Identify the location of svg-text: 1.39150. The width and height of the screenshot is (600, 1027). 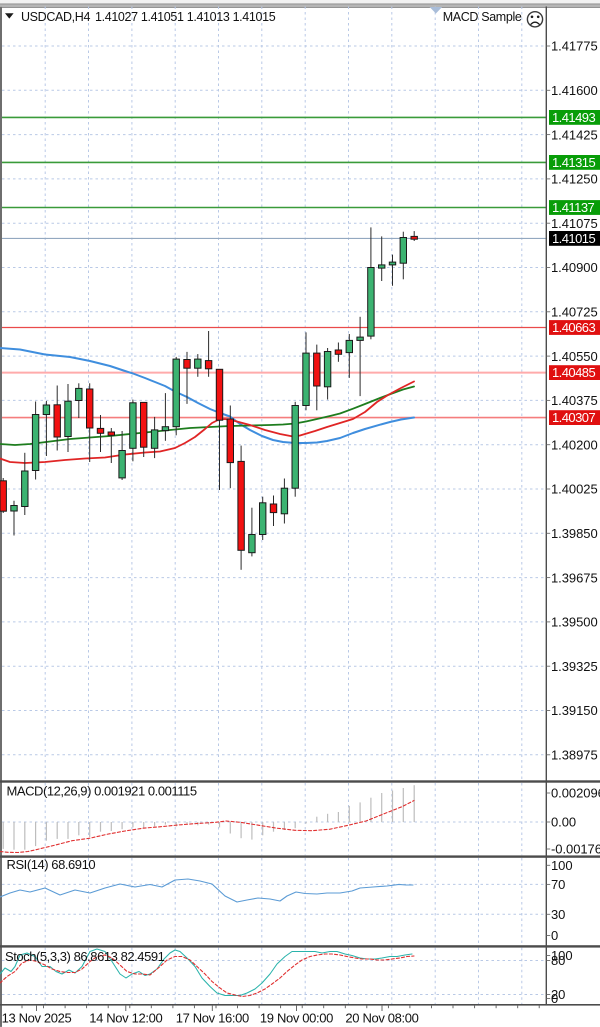
(574, 710).